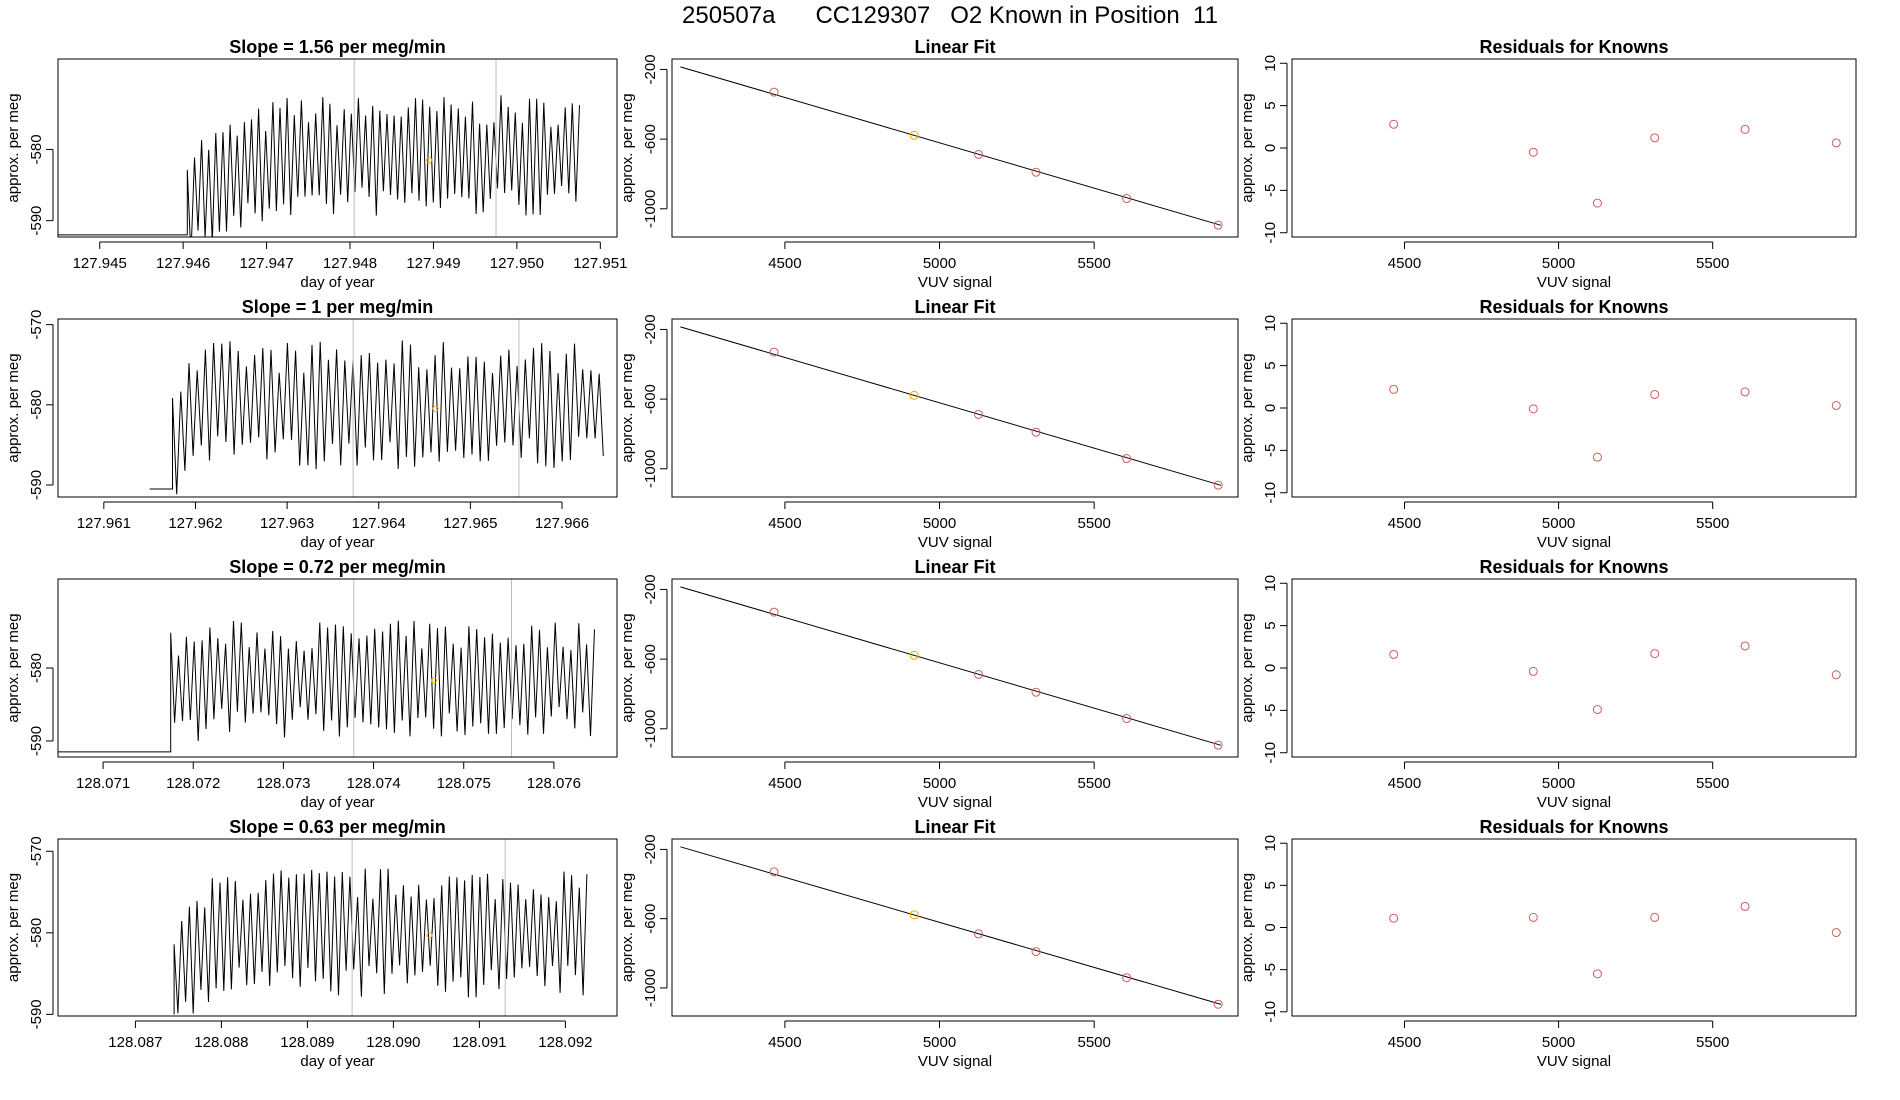  I want to click on panel-title: Slope = 0.63 per meg/min, so click(337, 827).